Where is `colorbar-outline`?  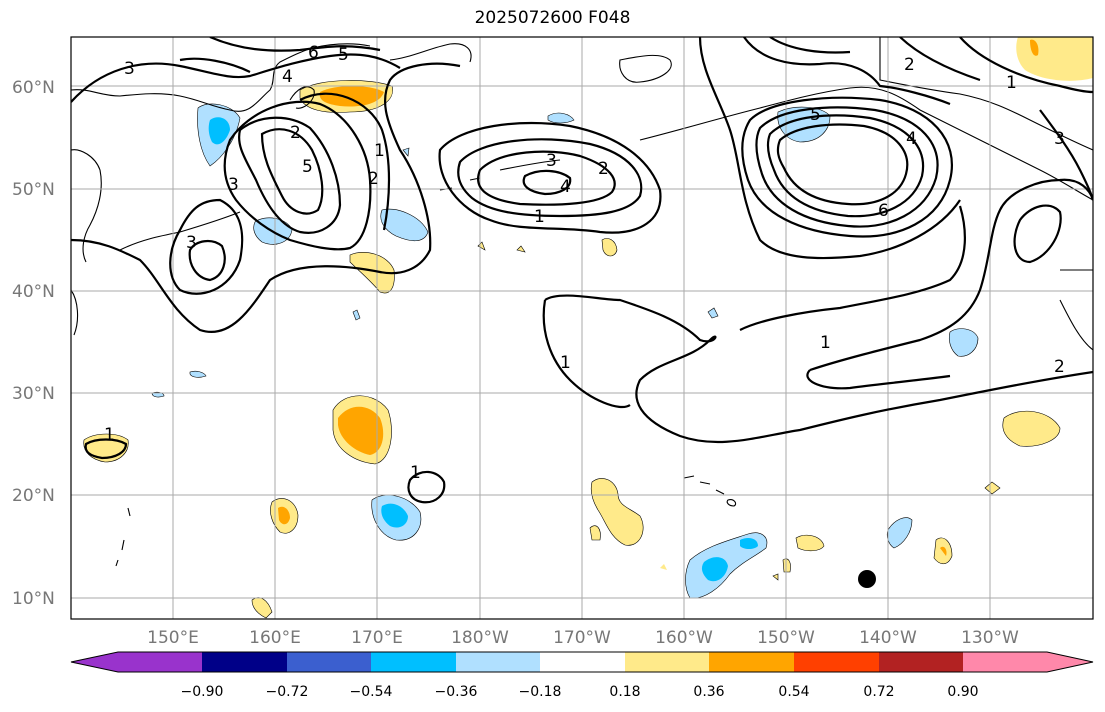 colorbar-outline is located at coordinates (582, 662).